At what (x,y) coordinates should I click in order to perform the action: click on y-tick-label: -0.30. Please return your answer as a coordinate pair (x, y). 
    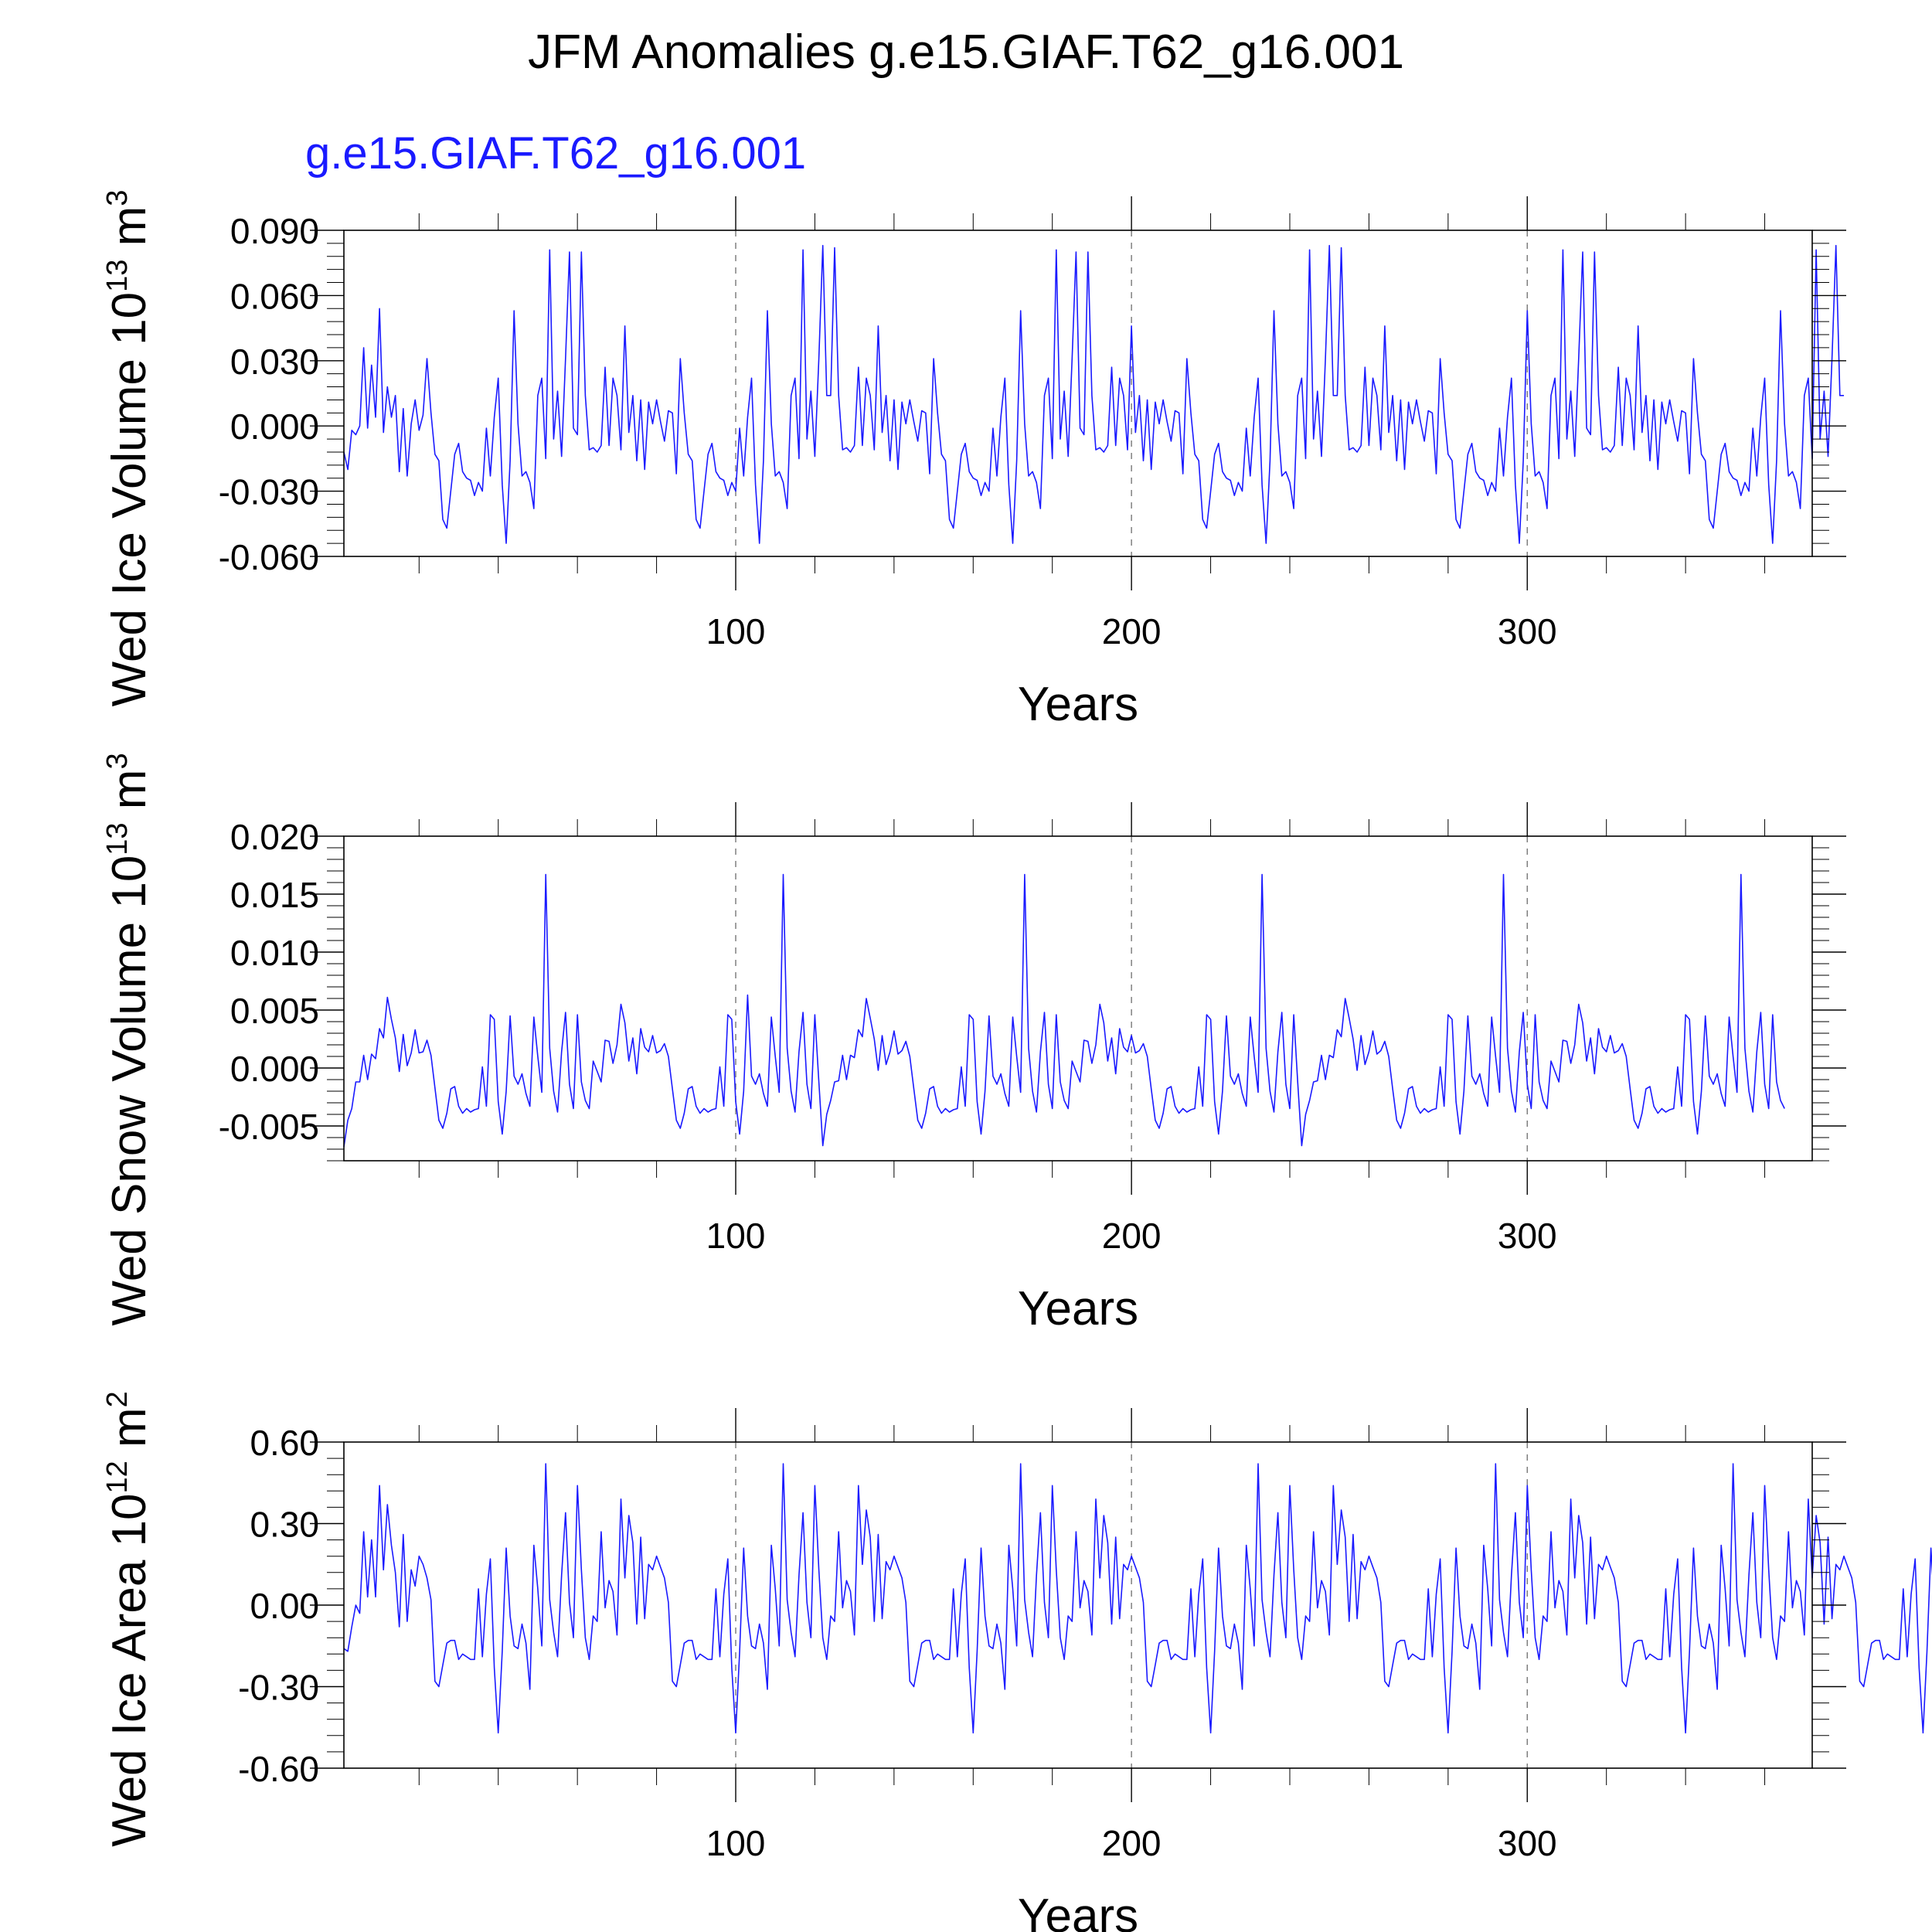
    Looking at the image, I should click on (278, 1688).